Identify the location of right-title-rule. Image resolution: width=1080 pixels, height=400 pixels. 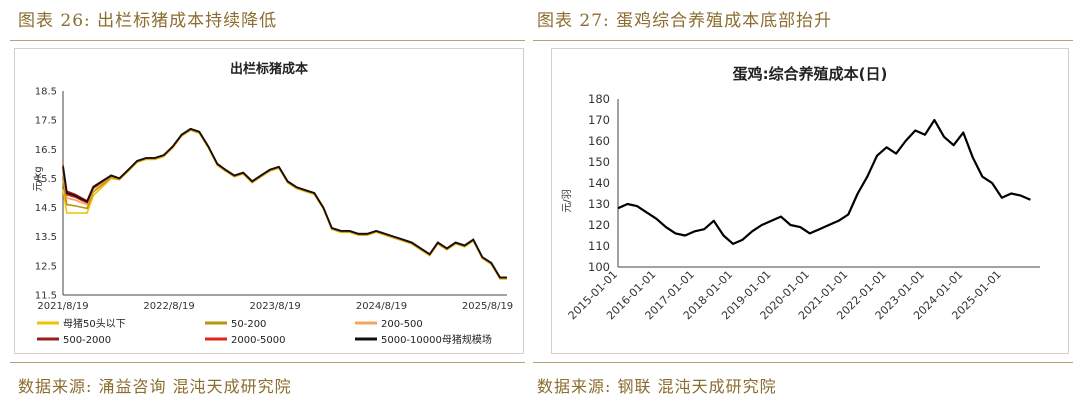
(803, 40).